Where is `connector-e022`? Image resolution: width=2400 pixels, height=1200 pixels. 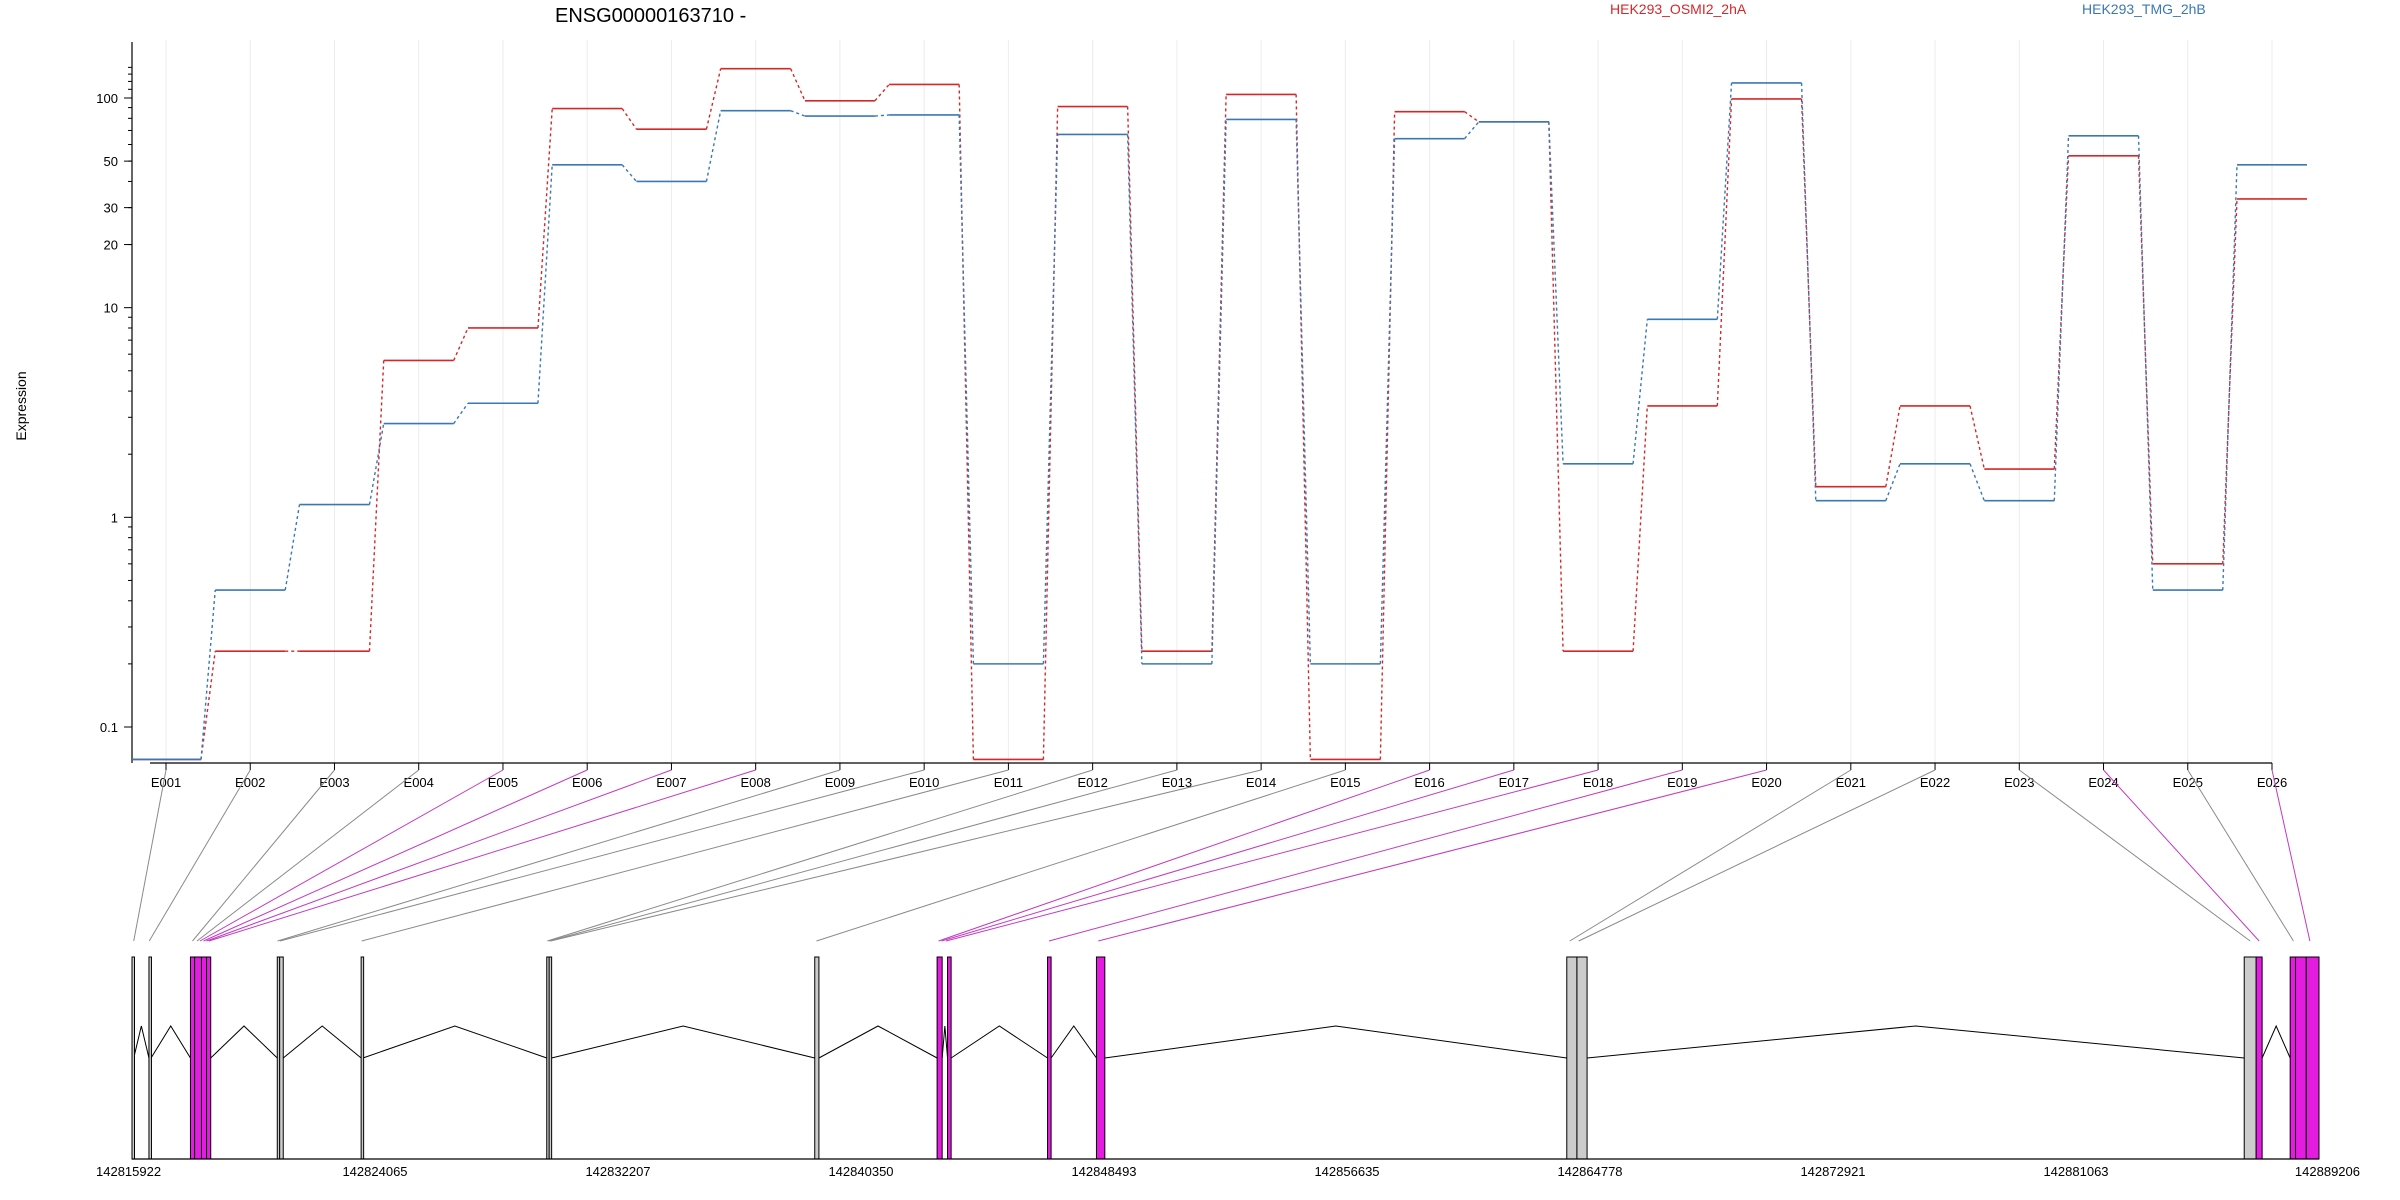 connector-e022 is located at coordinates (1757, 855).